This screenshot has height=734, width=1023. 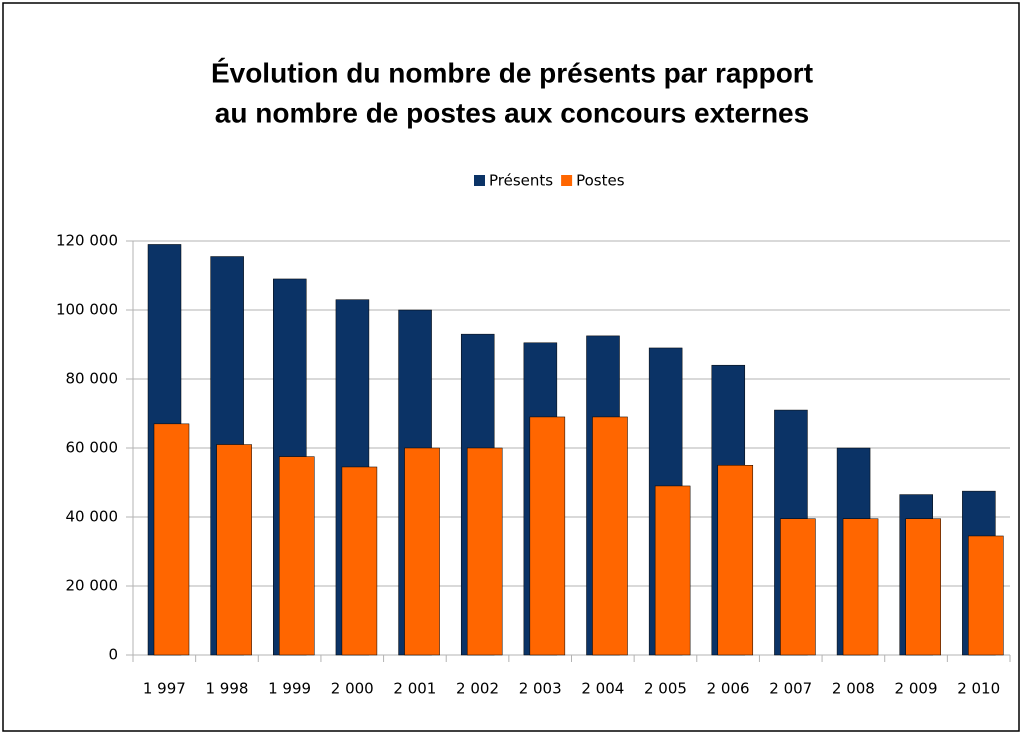 I want to click on x-tick-label: 1 999, so click(x=289, y=689).